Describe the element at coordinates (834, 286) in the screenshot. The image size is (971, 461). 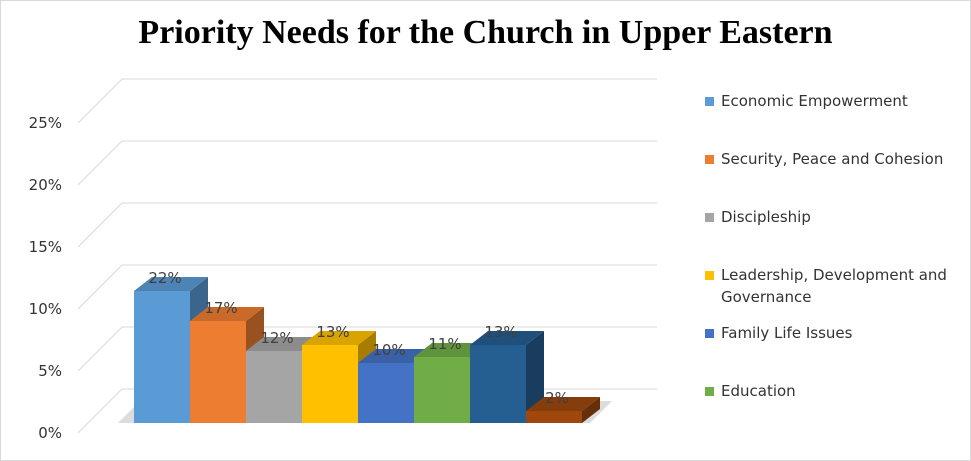
I see `legend-label: Leadership, Development and Governance` at that location.